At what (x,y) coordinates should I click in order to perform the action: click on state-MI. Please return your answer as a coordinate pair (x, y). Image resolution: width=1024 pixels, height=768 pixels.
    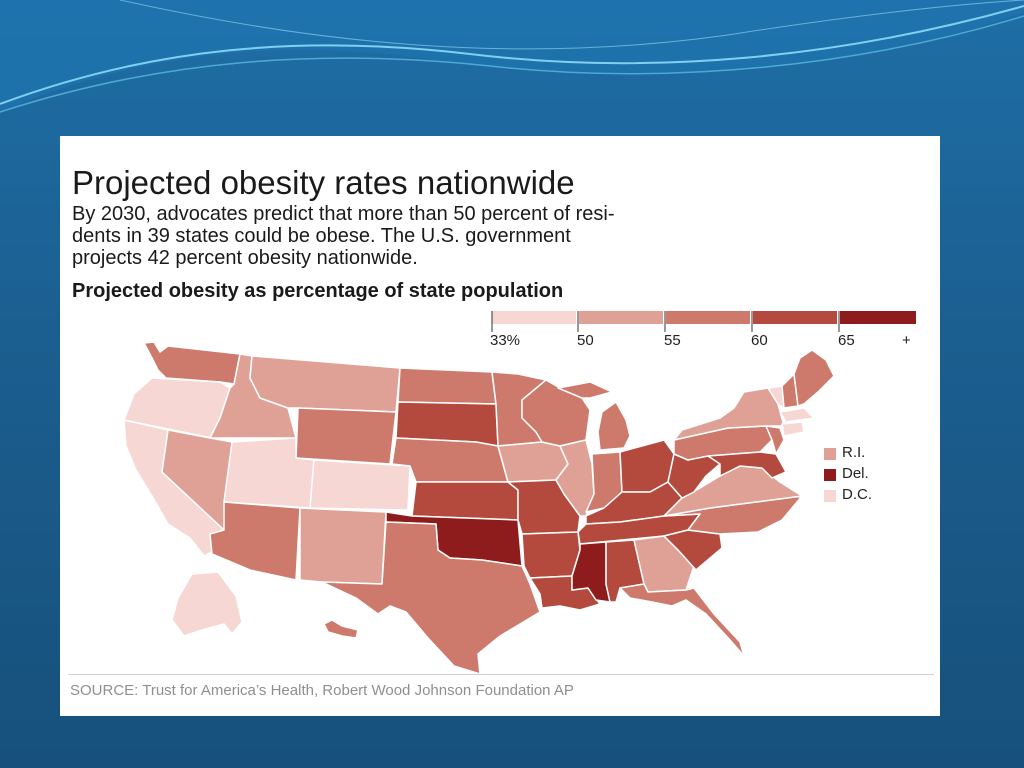
    Looking at the image, I should click on (594, 416).